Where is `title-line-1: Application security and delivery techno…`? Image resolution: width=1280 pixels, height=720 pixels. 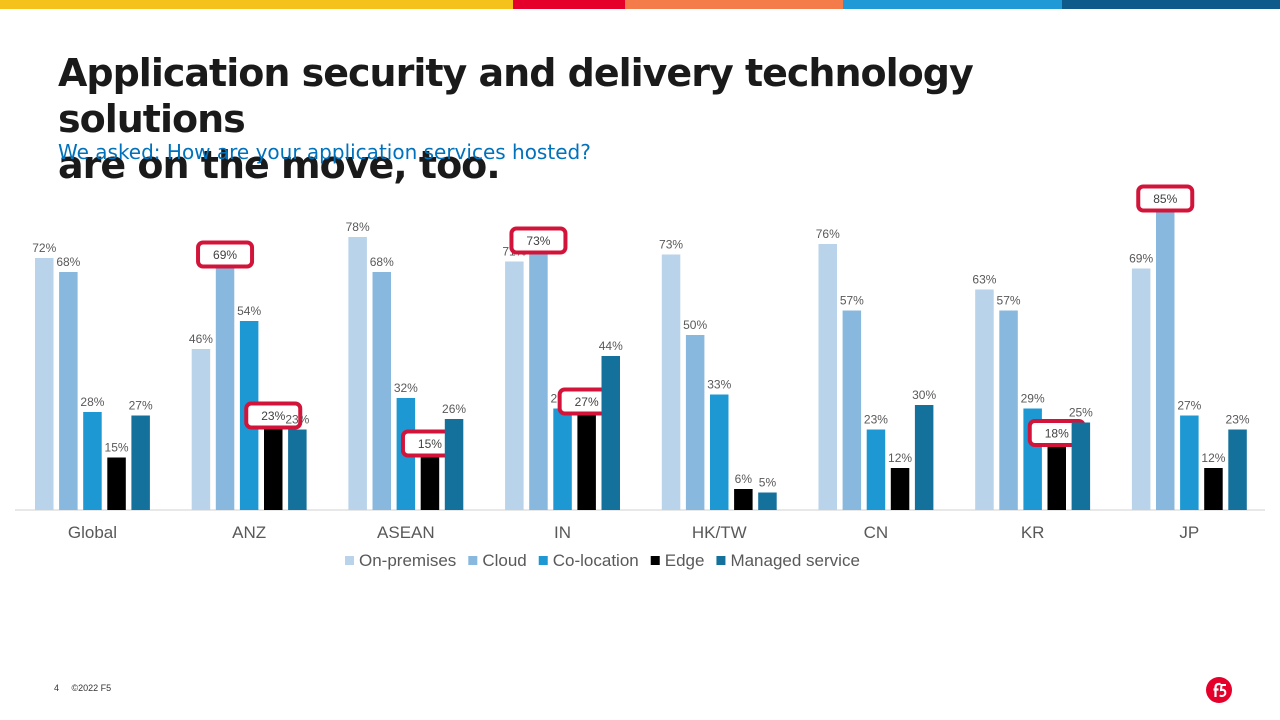 title-line-1: Application security and delivery techno… is located at coordinates (516, 96).